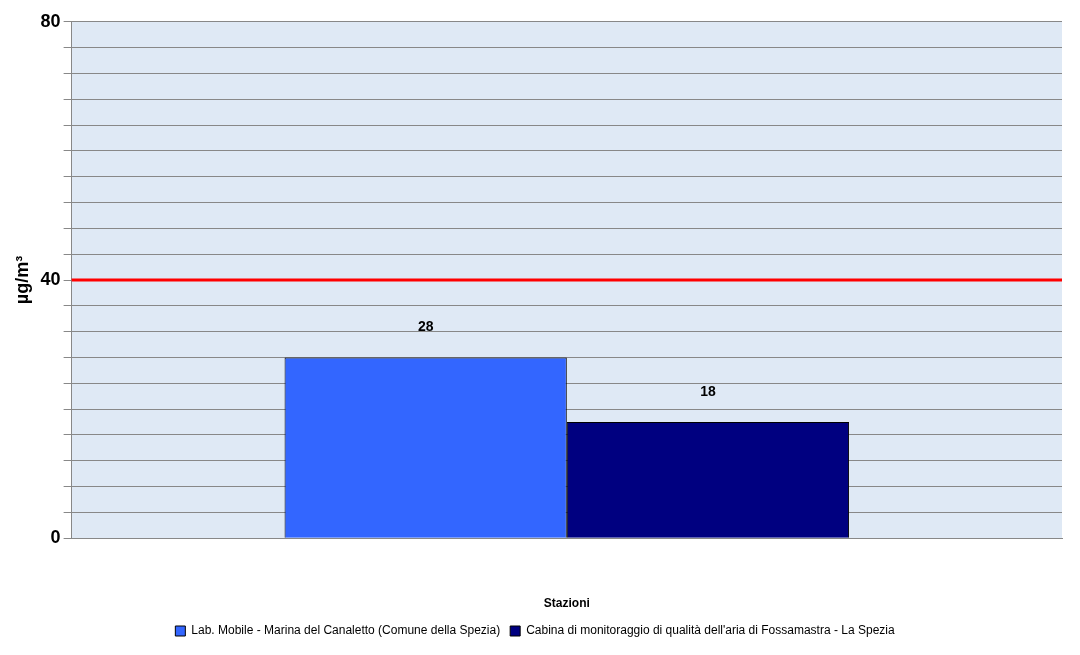  Describe the element at coordinates (710, 630) in the screenshot. I see `legend-label: Cabina di monitoraggio di qualità dell'aria di Fossamastra - La Spezia` at that location.